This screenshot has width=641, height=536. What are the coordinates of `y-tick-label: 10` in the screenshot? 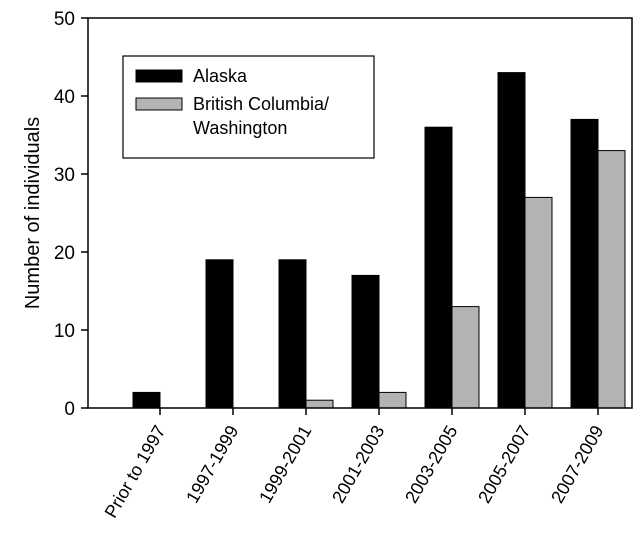 It's located at (64, 331).